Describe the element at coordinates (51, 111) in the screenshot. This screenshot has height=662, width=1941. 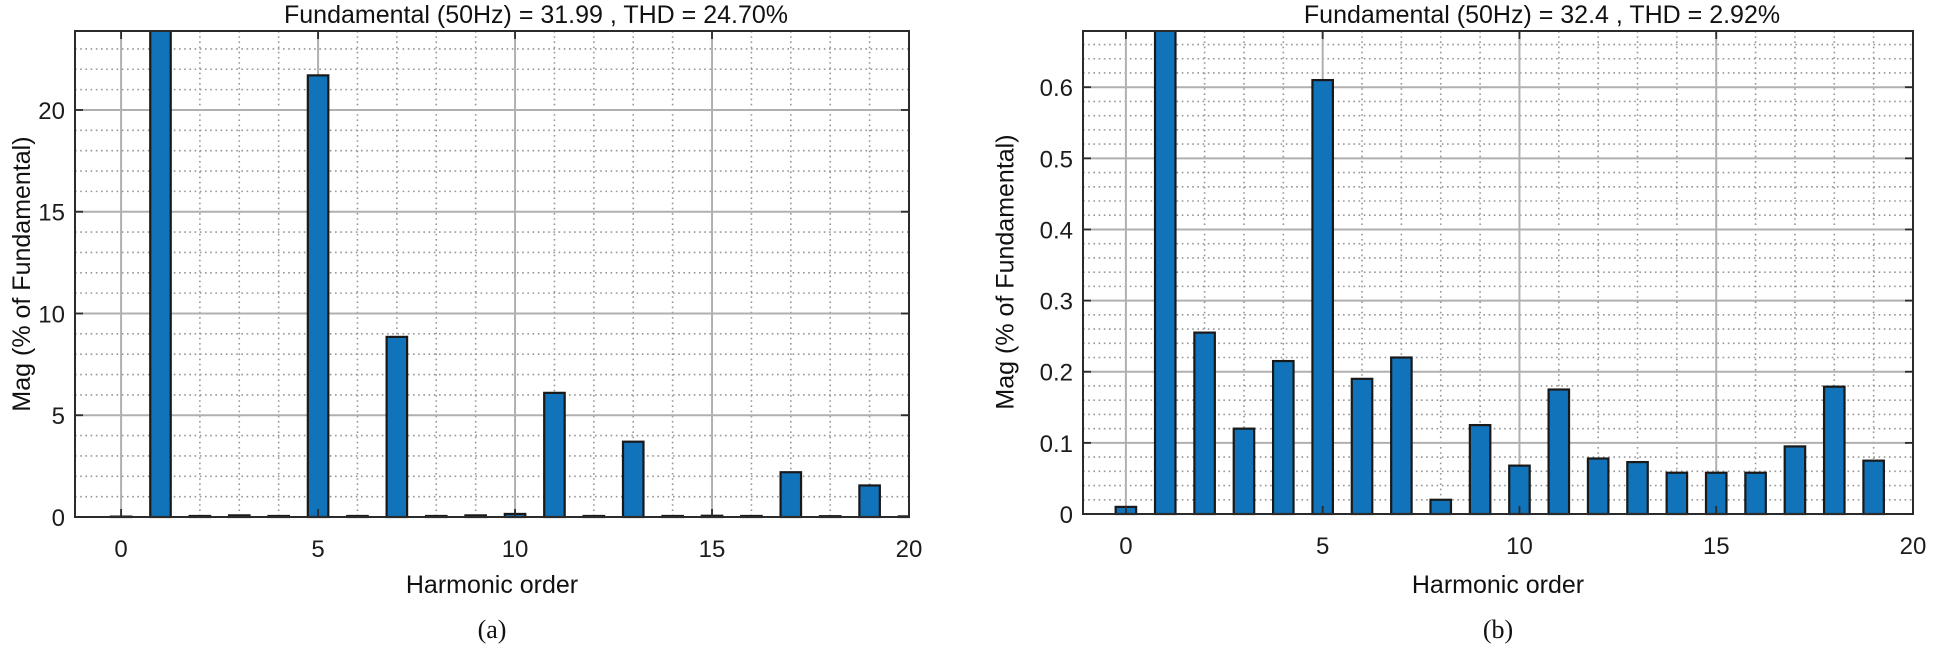
I see `y-tick-label: 20` at that location.